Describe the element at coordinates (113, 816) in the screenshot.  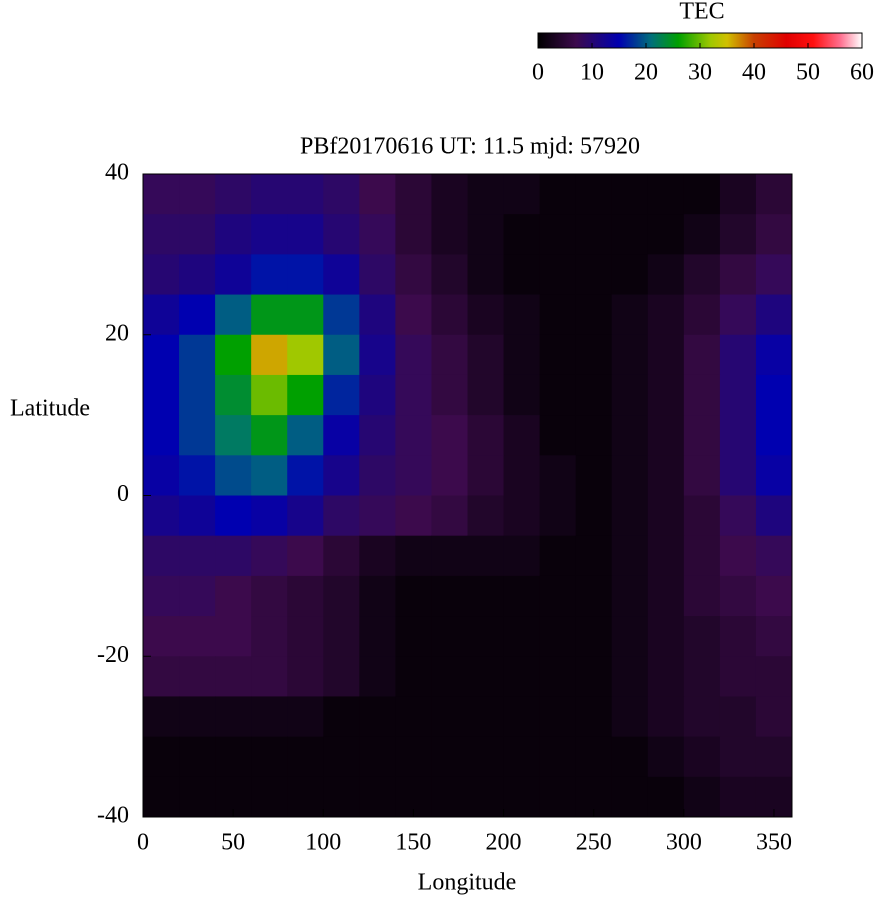
I see `y-tick-label: -40` at that location.